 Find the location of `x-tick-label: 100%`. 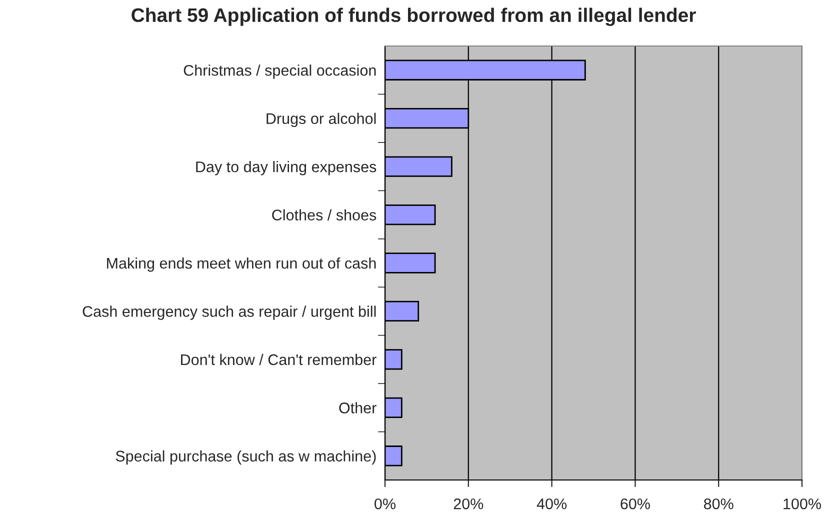

x-tick-label: 100% is located at coordinates (802, 504).